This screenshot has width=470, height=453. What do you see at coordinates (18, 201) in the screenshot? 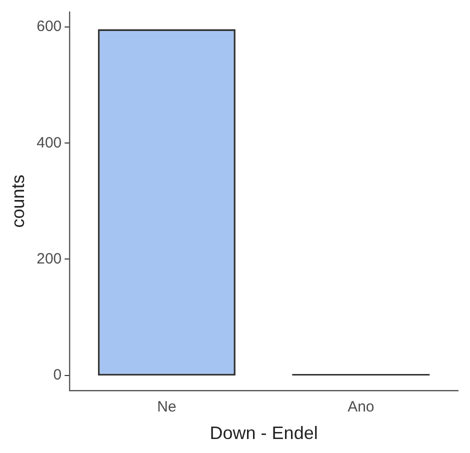
I see `y-axis-title: counts` at bounding box center [18, 201].